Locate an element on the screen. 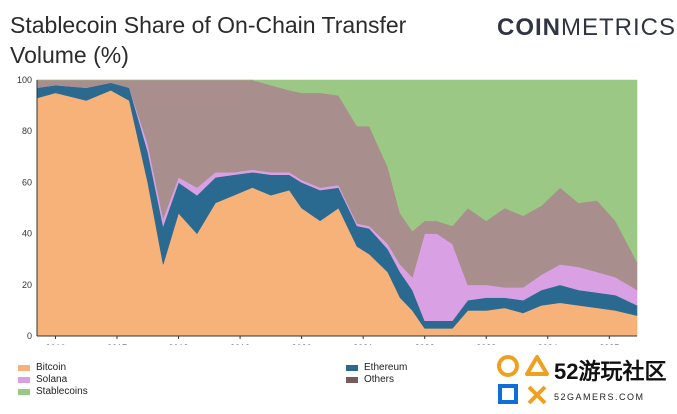  legend-label-ethereum: Ethereum is located at coordinates (386, 367).